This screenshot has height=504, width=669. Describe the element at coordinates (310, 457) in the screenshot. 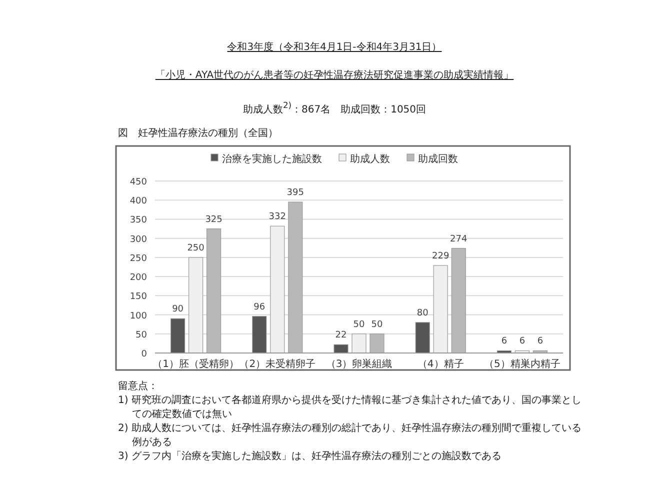

I see `text: 3) グラフ内「治療を実施した施設数」は、妊孕性温存療法の種別ごとの施設数である` at that location.